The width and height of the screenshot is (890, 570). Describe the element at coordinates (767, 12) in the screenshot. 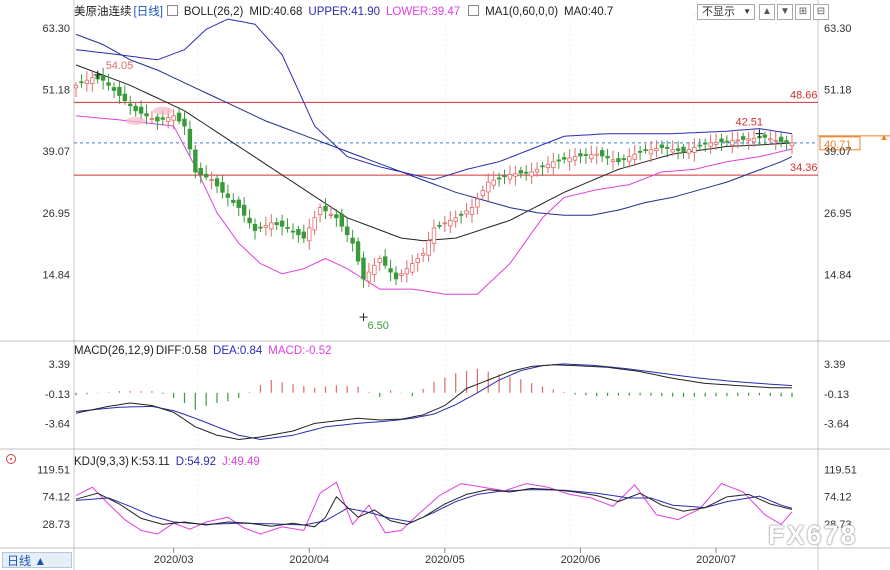

I see `scroll-up-button: ▲` at that location.